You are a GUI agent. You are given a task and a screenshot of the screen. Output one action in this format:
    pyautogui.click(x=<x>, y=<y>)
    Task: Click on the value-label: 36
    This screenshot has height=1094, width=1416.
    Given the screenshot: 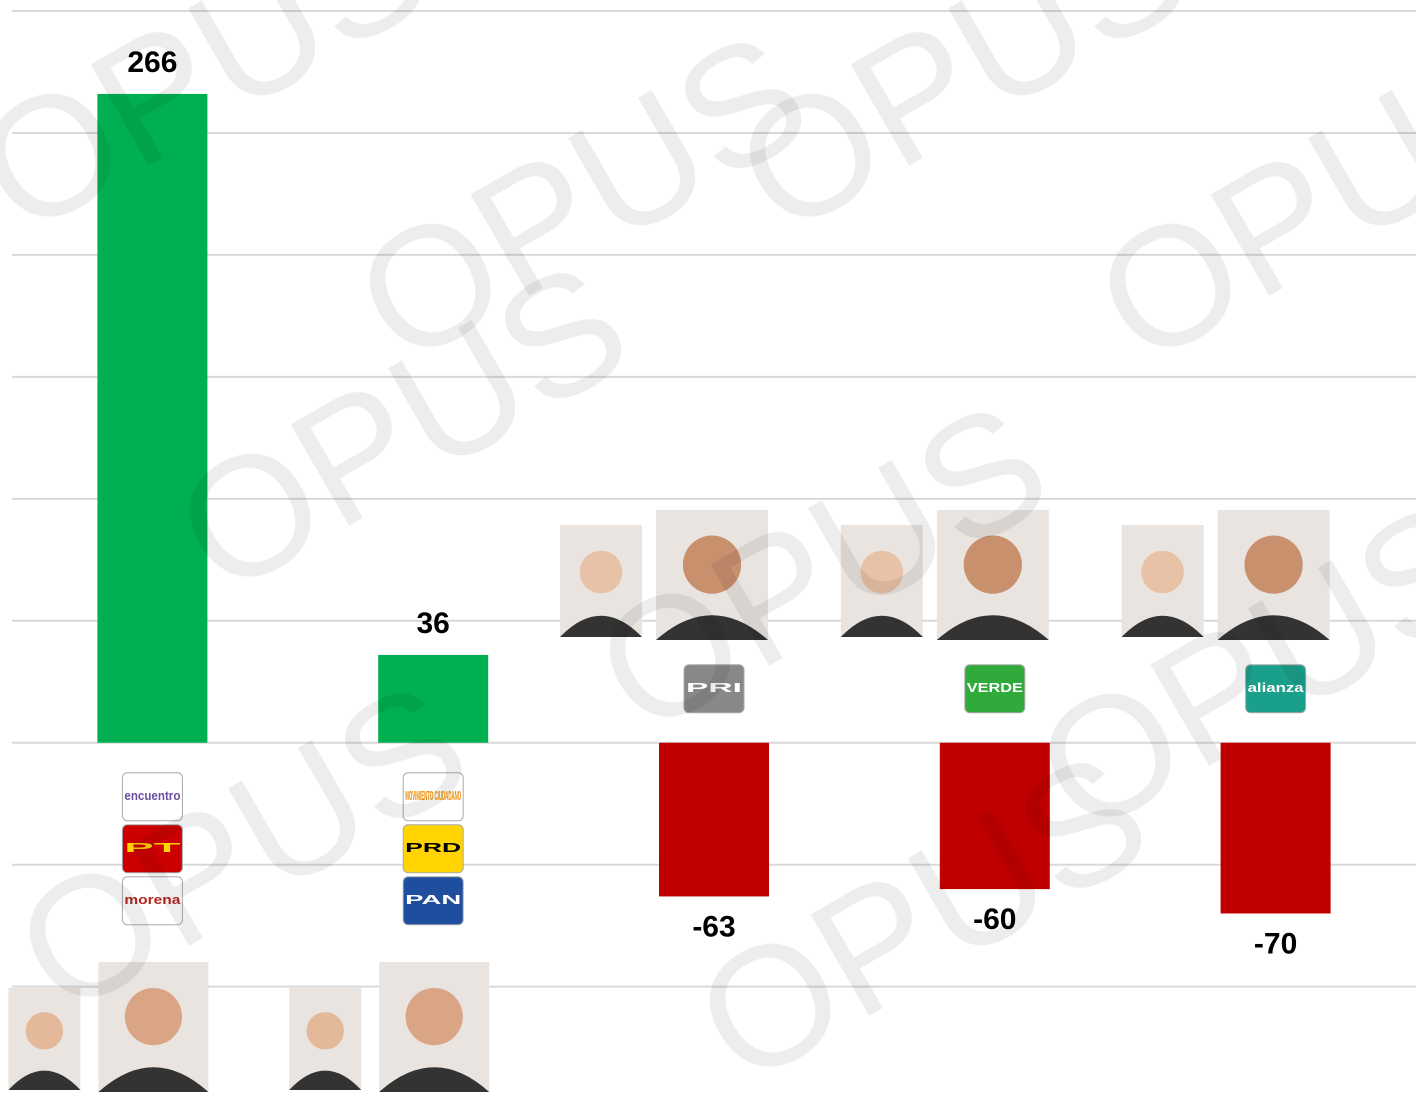 What is the action you would take?
    pyautogui.click(x=433, y=623)
    